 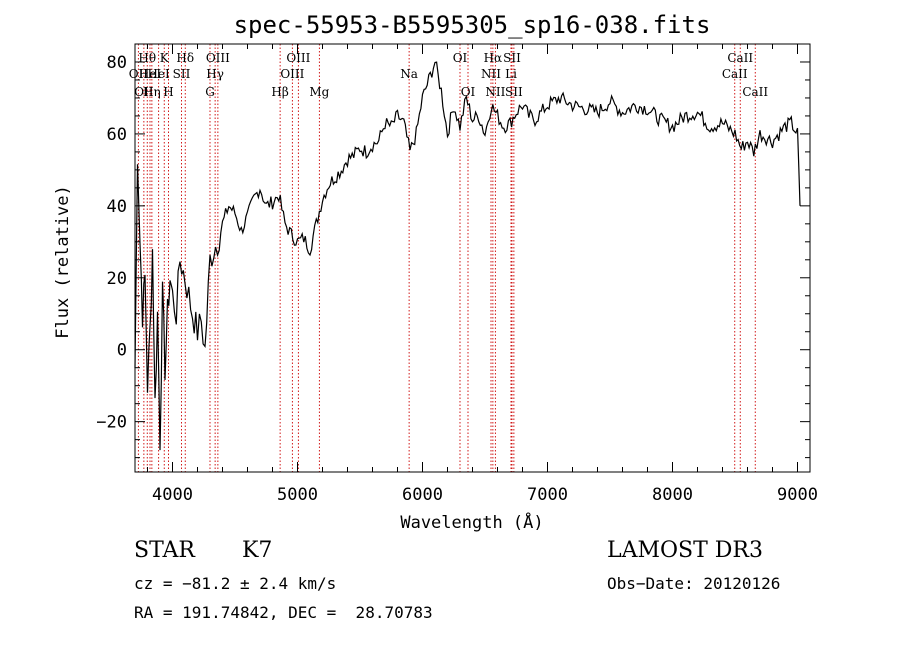 What do you see at coordinates (409, 74) in the screenshot?
I see `line-marker-label: Na` at bounding box center [409, 74].